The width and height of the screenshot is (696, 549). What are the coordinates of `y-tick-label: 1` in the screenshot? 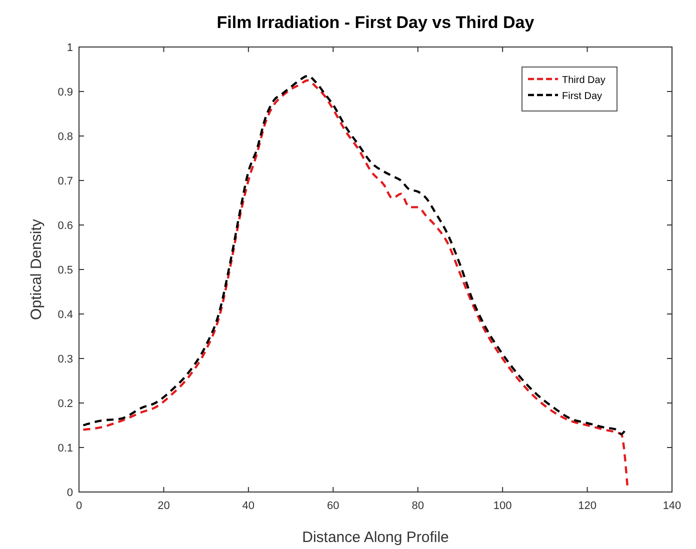 It's located at (69, 48).